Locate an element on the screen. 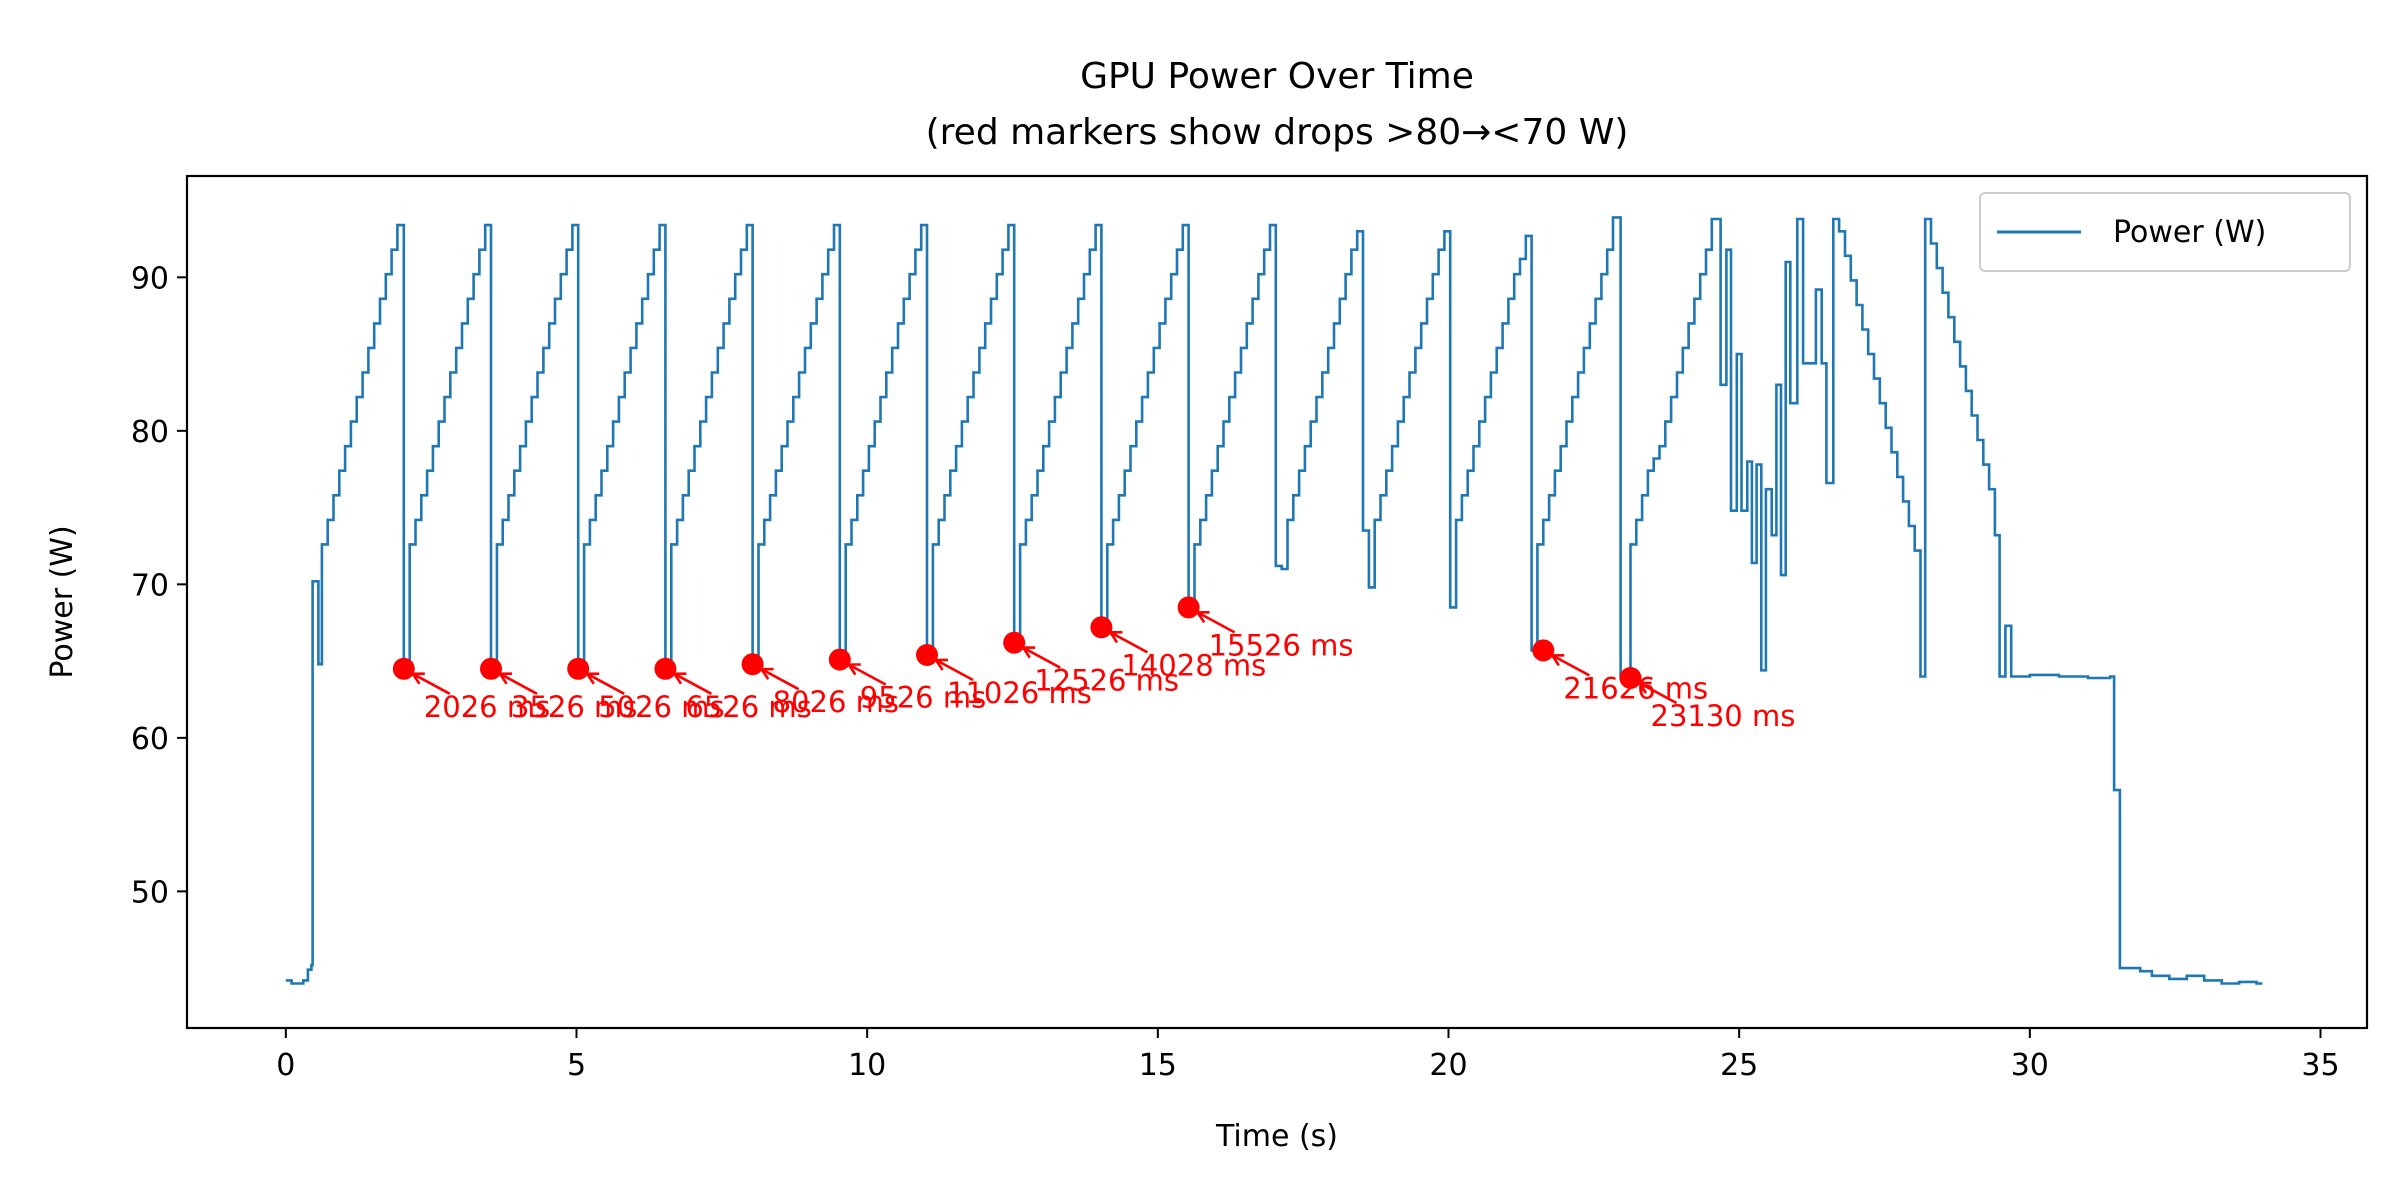 This screenshot has width=2400, height=1204. x-axis-label: Time (s) is located at coordinates (1276, 1136).